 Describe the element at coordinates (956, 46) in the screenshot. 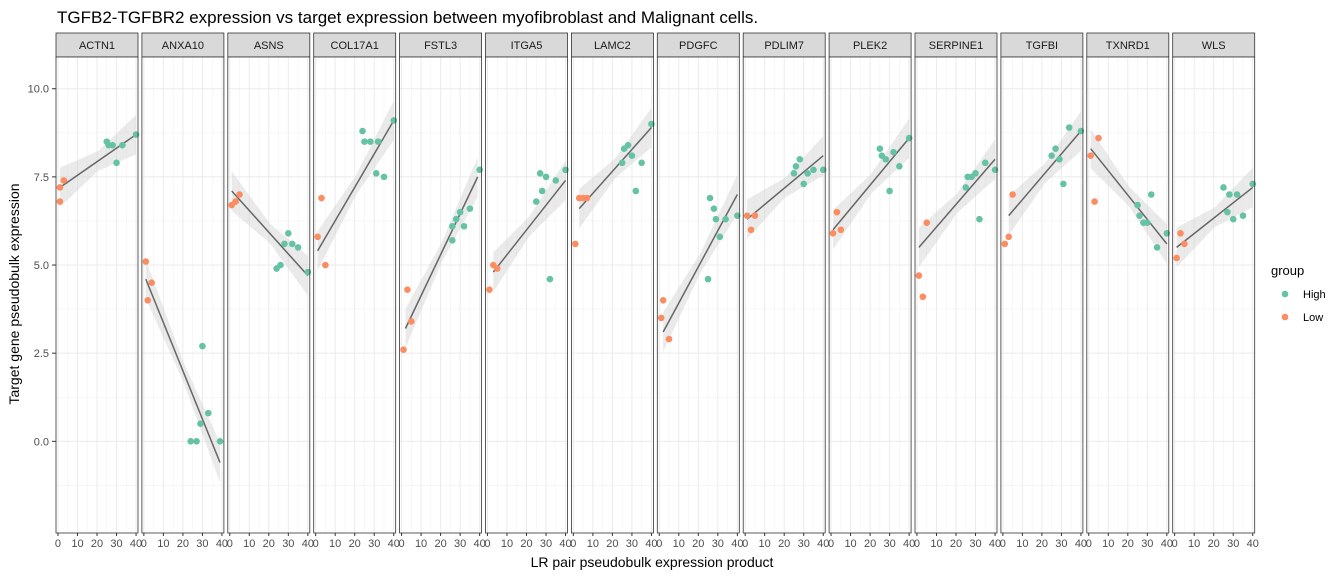

I see `facet-strip-label: SERPINE1` at that location.